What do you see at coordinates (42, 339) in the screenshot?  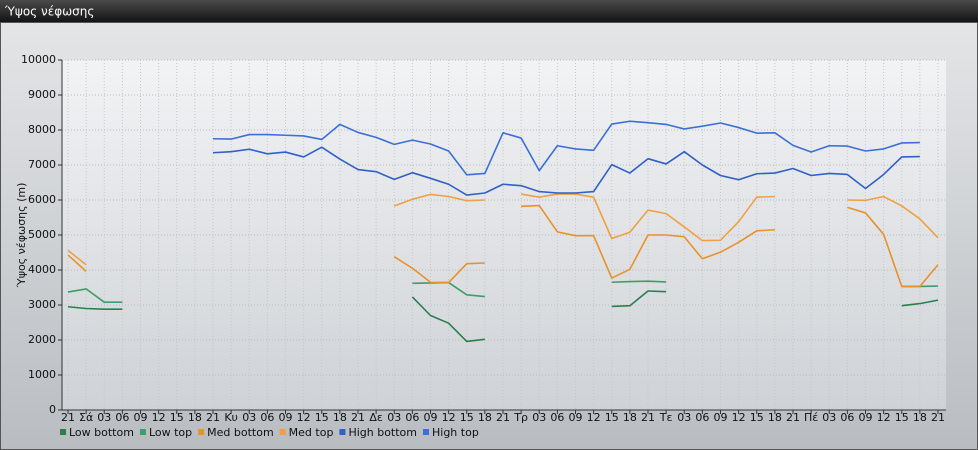 I see `y-tick-label: 2000` at bounding box center [42, 339].